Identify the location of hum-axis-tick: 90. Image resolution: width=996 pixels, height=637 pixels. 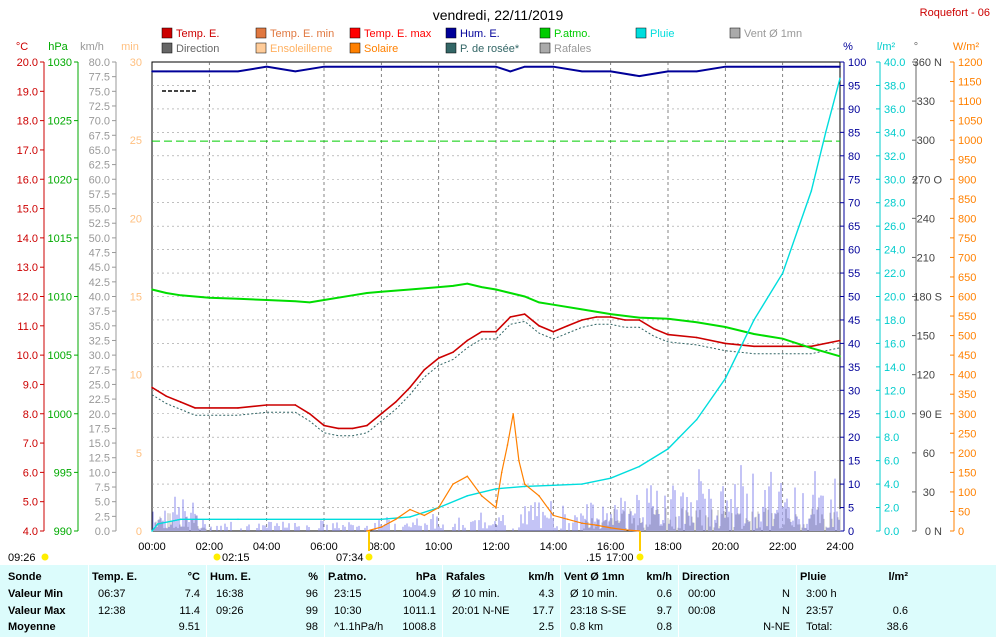
(854, 110).